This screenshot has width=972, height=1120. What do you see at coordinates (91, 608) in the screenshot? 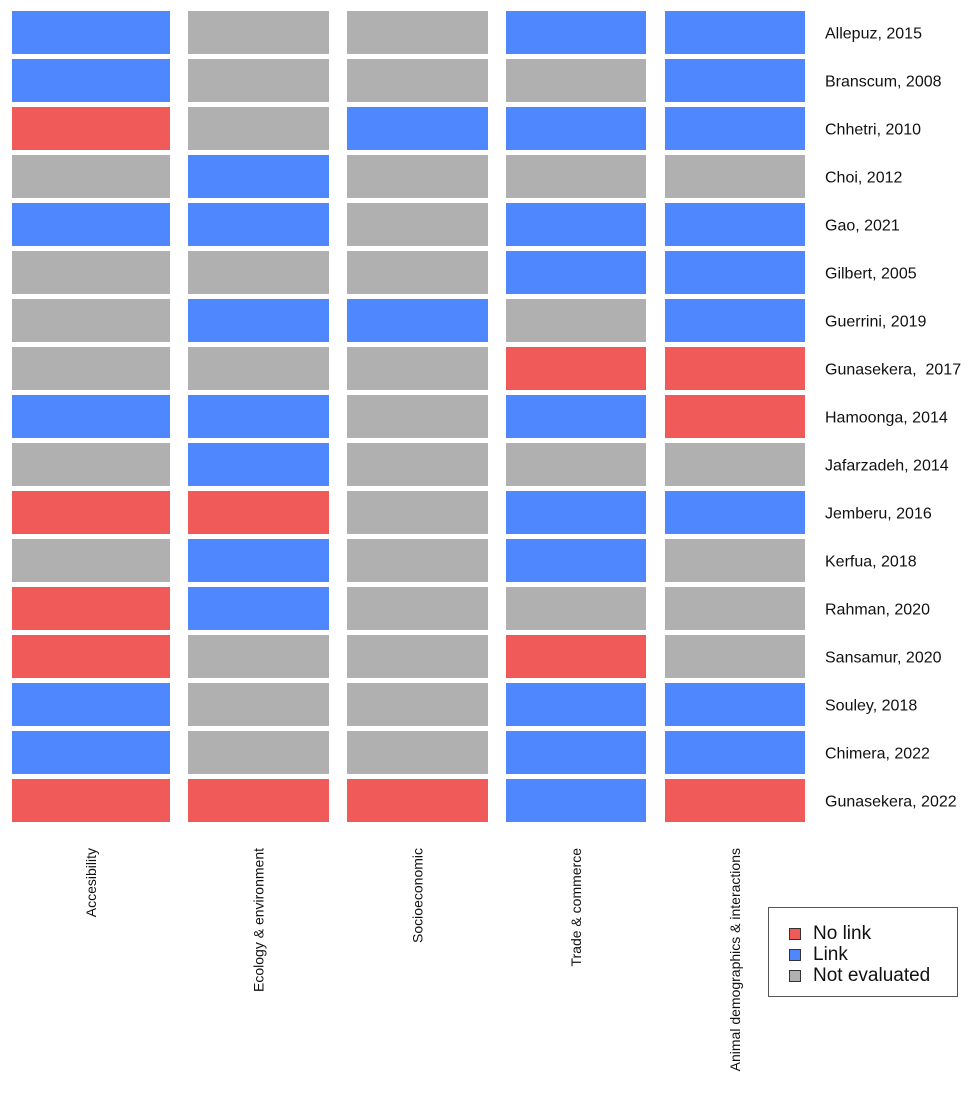
I see `cell-rahman-2020-accesibility` at bounding box center [91, 608].